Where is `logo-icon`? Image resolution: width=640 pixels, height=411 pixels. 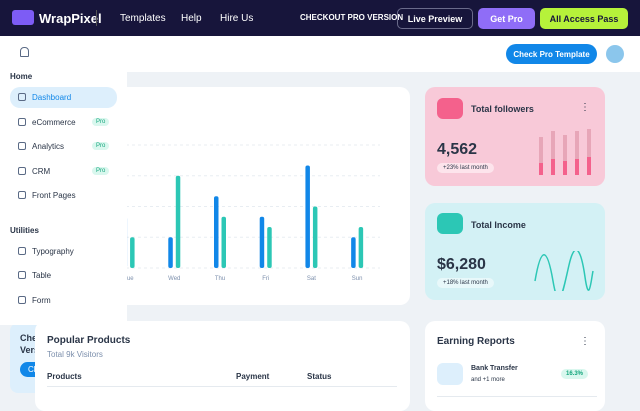
logo-icon is located at coordinates (23, 17).